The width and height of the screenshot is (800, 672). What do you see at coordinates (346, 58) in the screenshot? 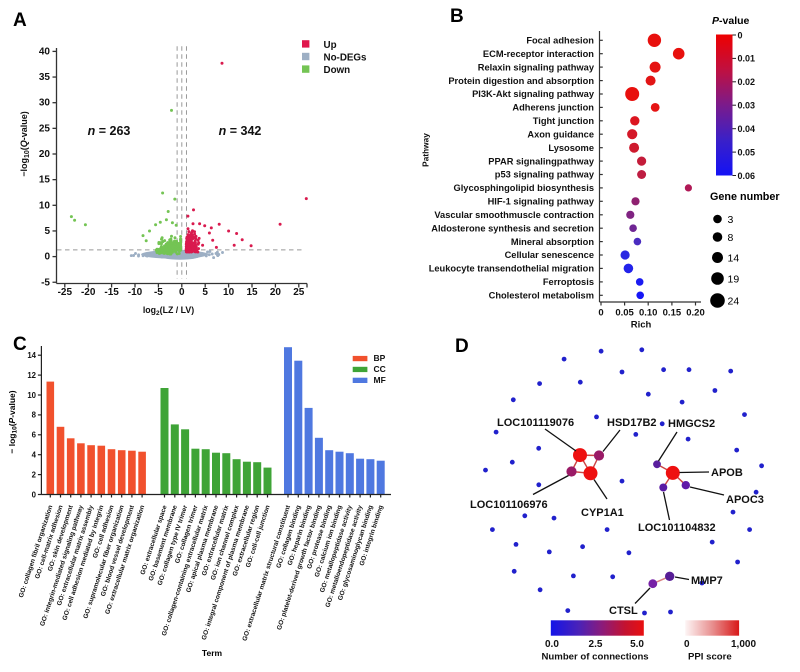
I see `svg-text: No-DEGs` at bounding box center [346, 58].